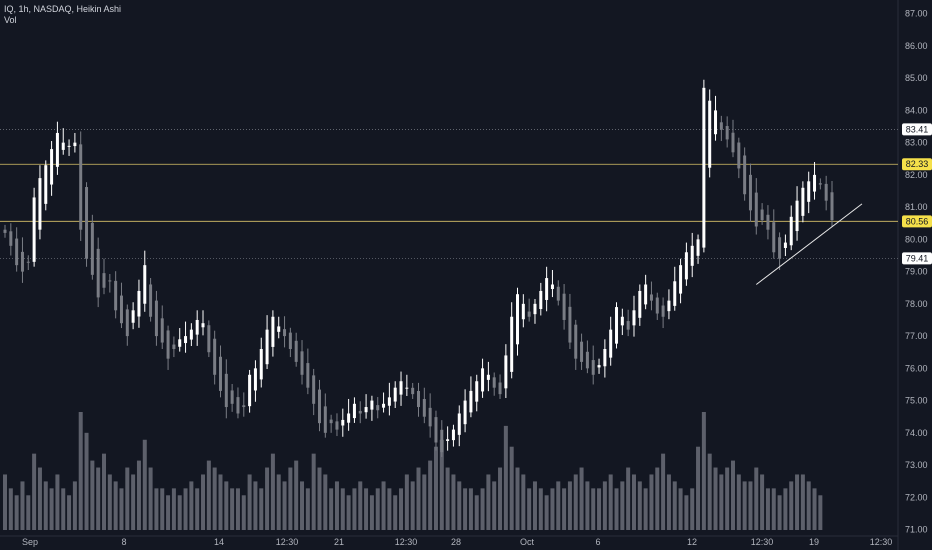 The image size is (932, 550). I want to click on y-tick-label: 74.00, so click(916, 433).